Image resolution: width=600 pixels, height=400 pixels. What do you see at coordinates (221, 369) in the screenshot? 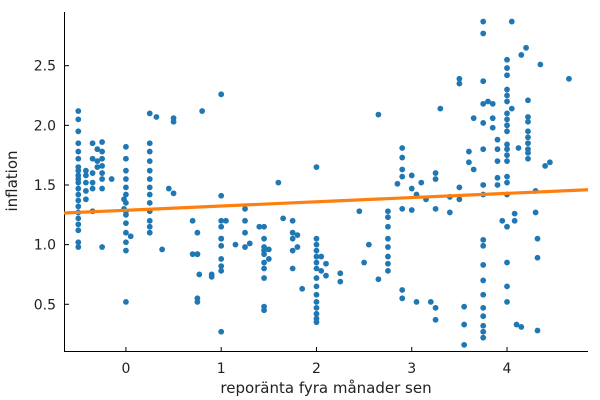
I see `x-tick-label: 1` at bounding box center [221, 369].